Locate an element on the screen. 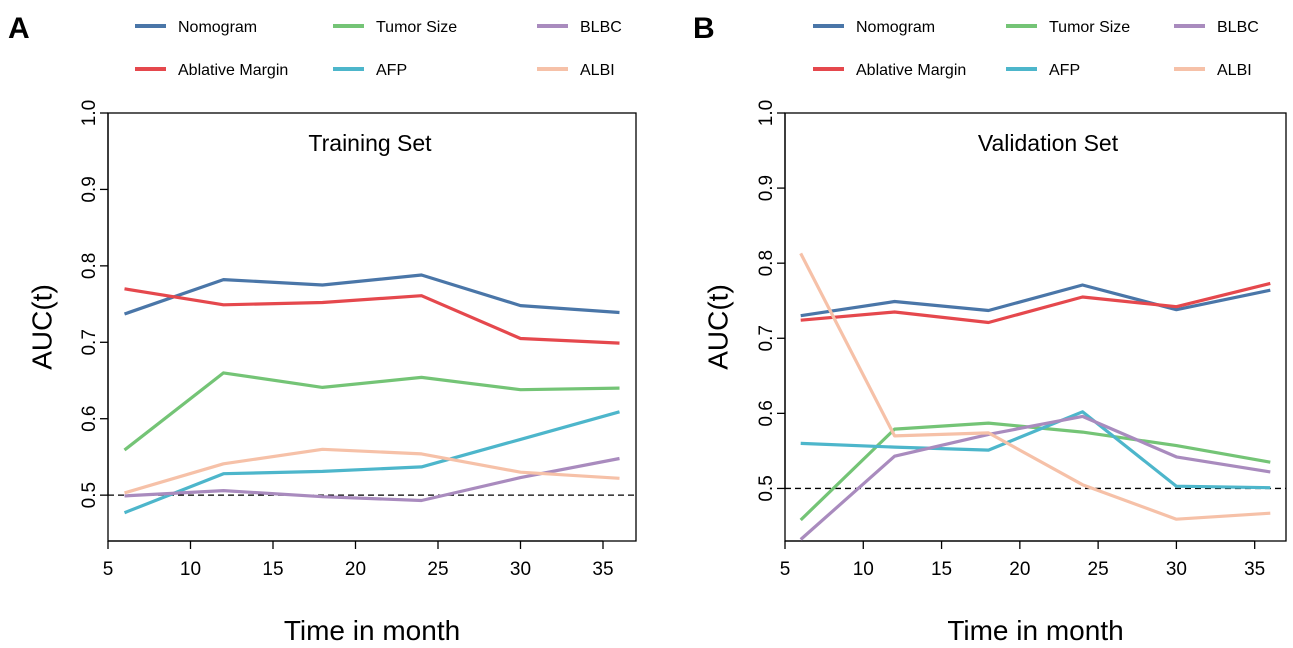 This screenshot has width=1293, height=648. series-line-albi is located at coordinates (372, 471).